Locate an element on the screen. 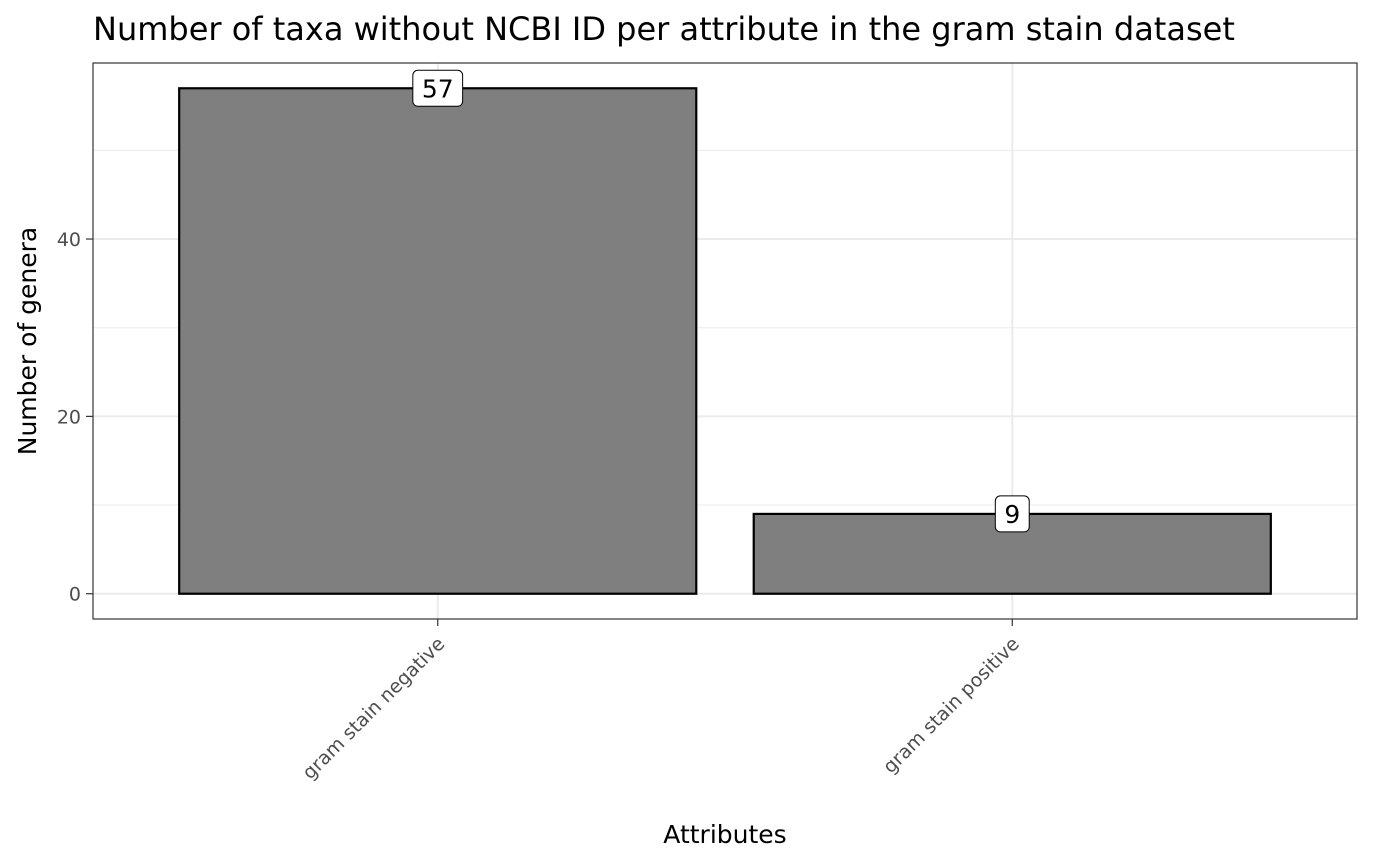  data-label-text: 9 is located at coordinates (1012, 514).